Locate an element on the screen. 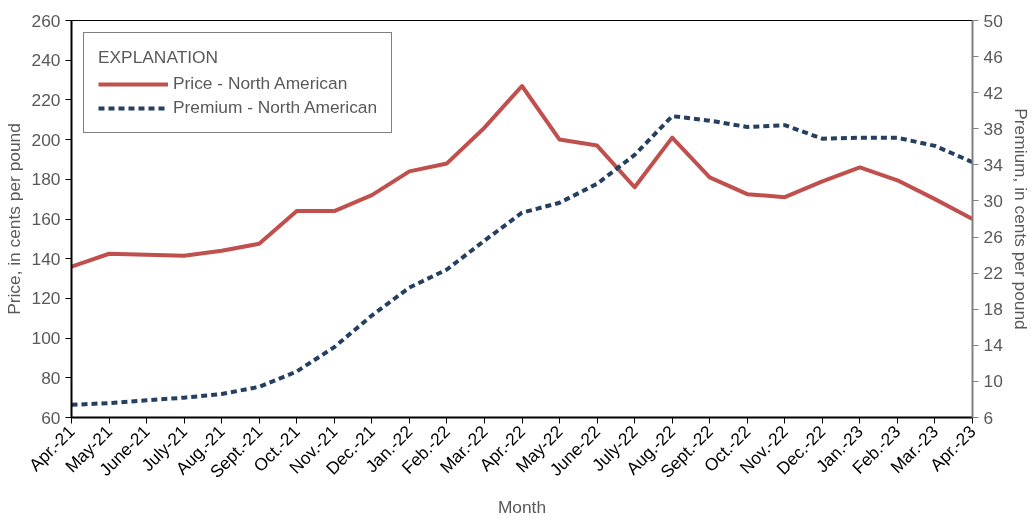 The width and height of the screenshot is (1033, 519). y-tick-label: 60 is located at coordinates (51, 417).